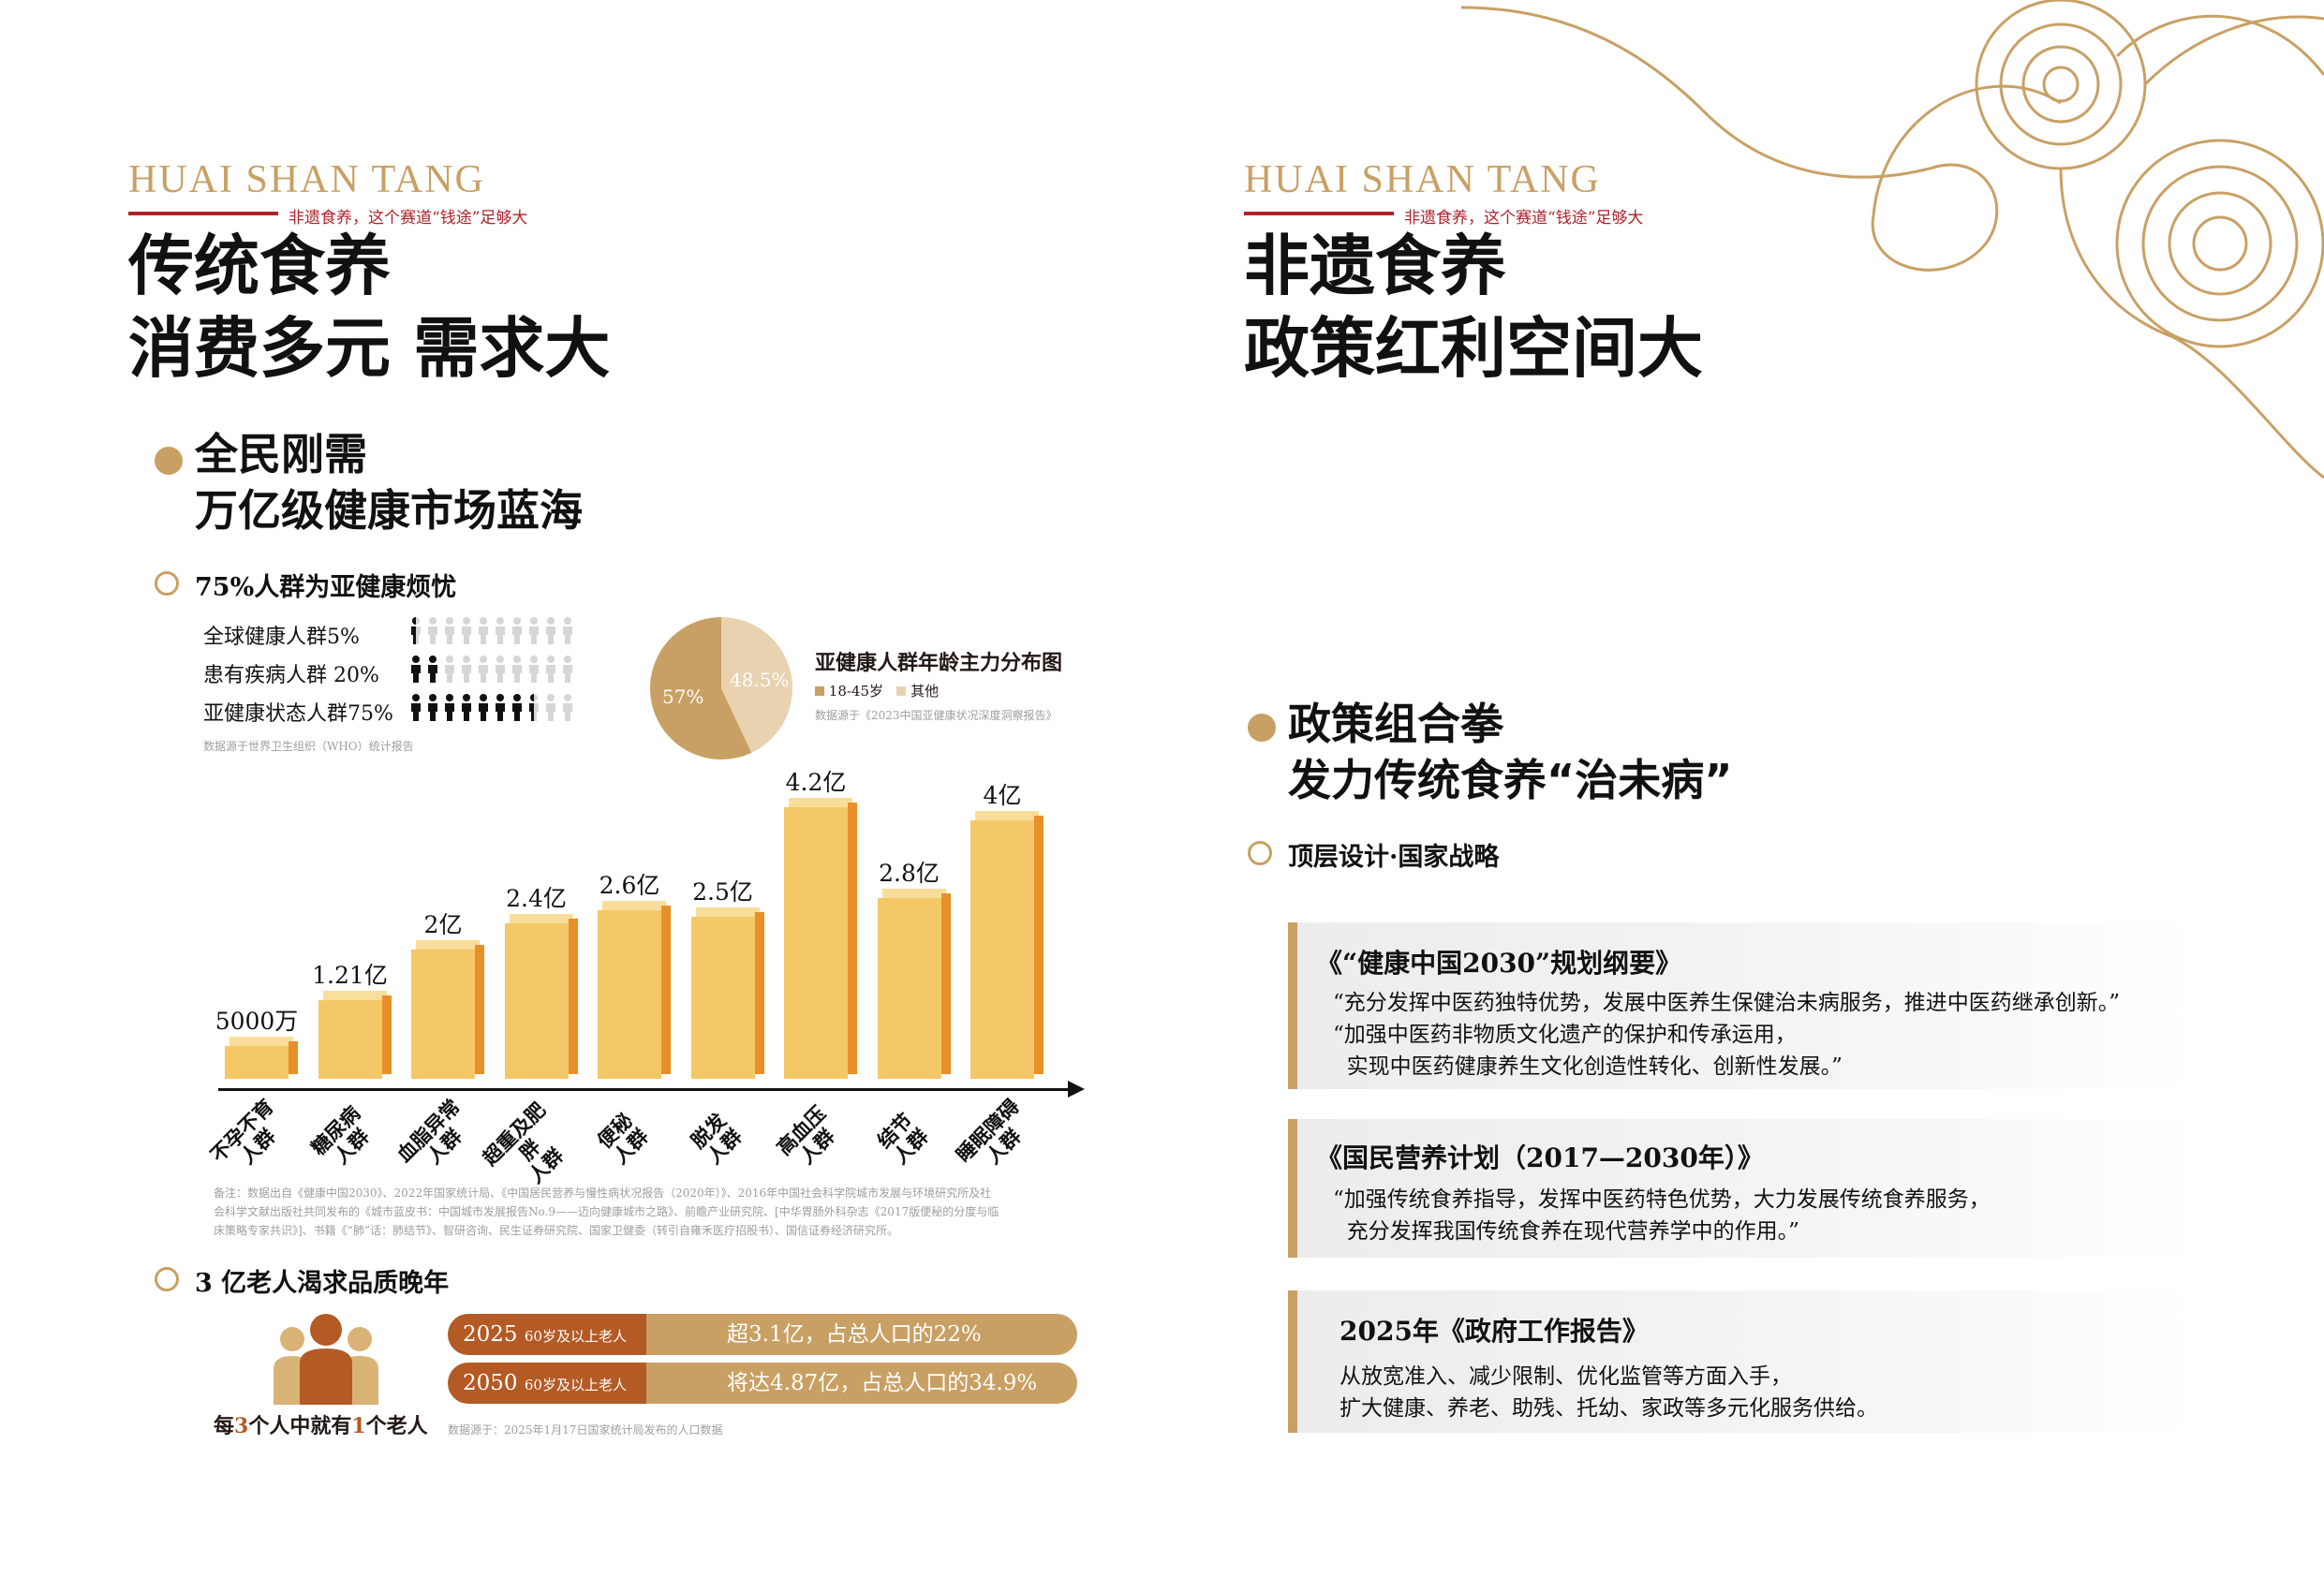 This screenshot has width=2324, height=1577. Describe the element at coordinates (513, 1134) in the screenshot. I see `chart-category-label-line: 超重及肥胖` at that location.